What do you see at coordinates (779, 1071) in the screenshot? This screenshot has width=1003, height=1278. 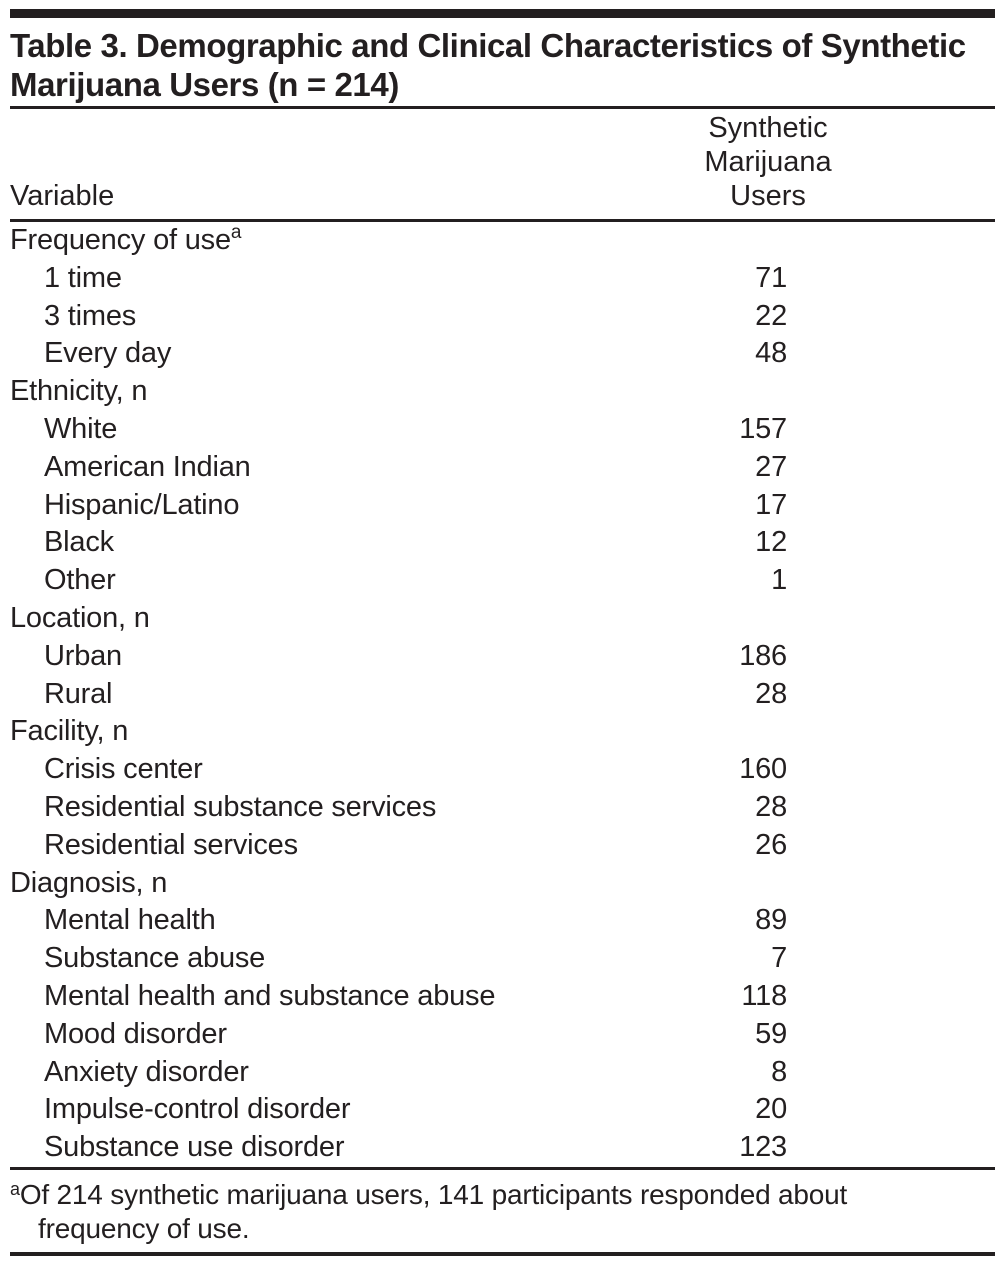 I see `row-value: 8` at bounding box center [779, 1071].